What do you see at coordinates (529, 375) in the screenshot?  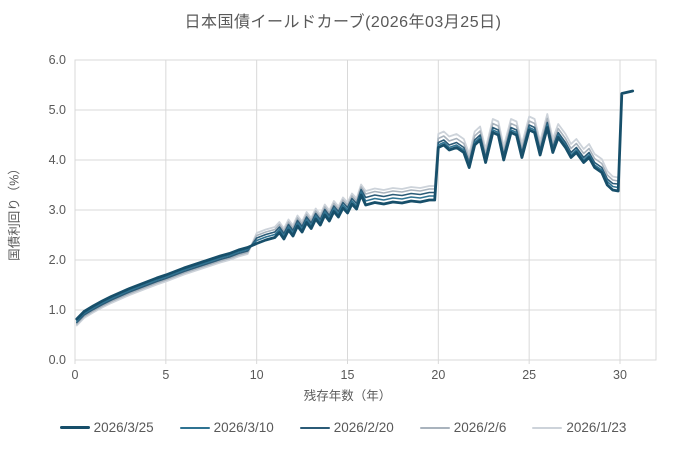 I see `x-tick-label: 25` at bounding box center [529, 375].